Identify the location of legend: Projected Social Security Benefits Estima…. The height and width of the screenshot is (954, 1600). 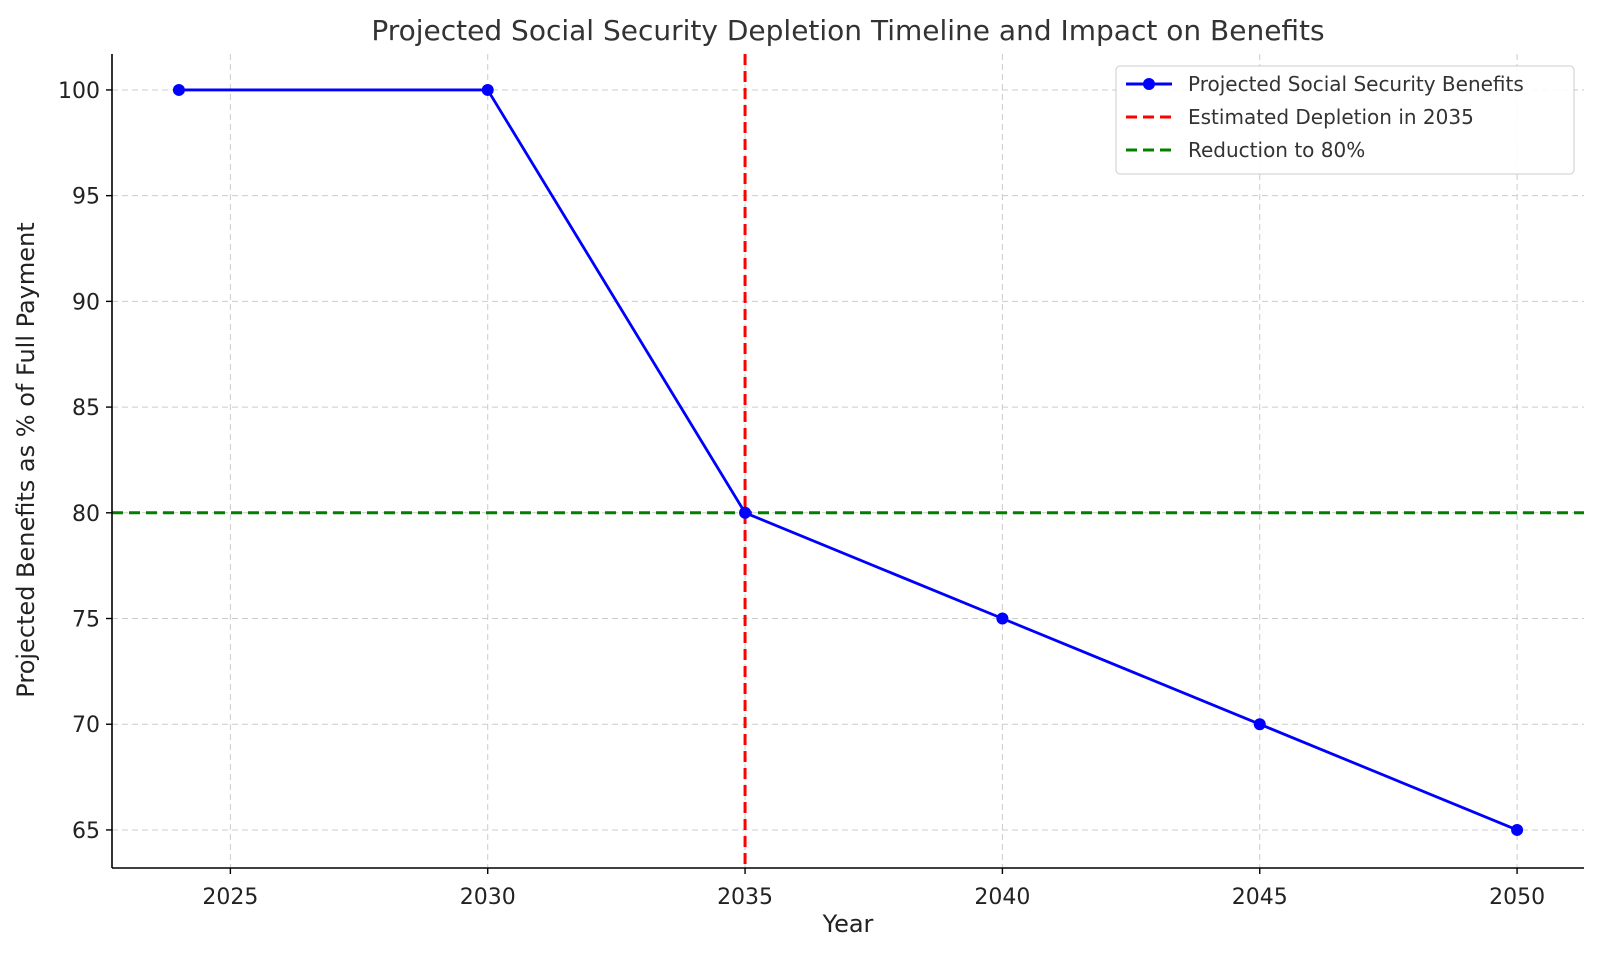
(1345, 120).